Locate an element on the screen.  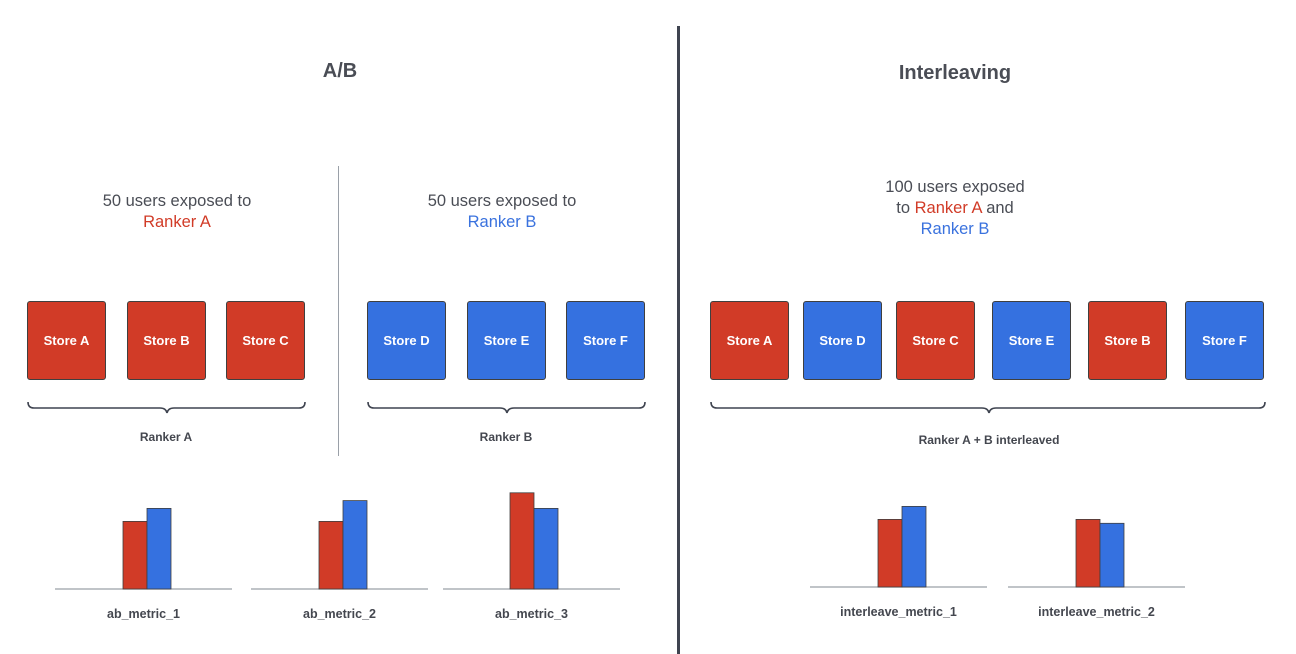
ab-group-b-description-line: 50 users exposed to is located at coordinates (502, 201).